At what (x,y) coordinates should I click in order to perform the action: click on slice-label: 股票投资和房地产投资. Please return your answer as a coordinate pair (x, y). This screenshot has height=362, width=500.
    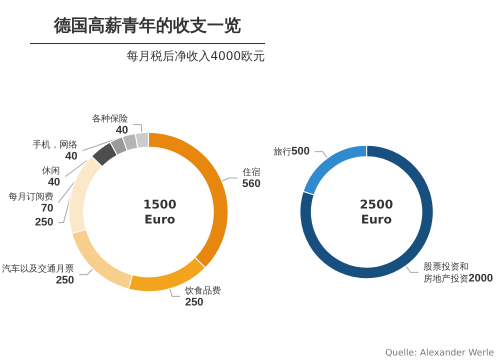
    Looking at the image, I should click on (446, 272).